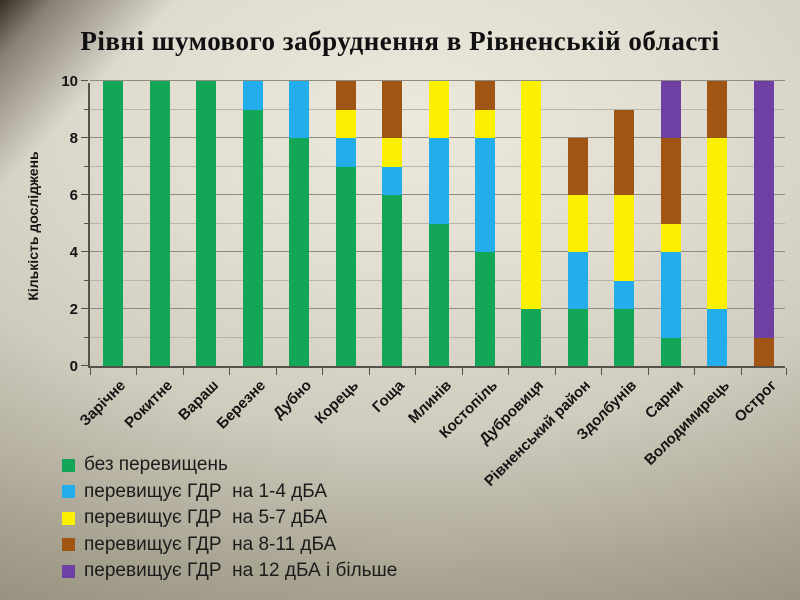 This screenshot has width=800, height=600. I want to click on legend-item: без перевищень, so click(229, 465).